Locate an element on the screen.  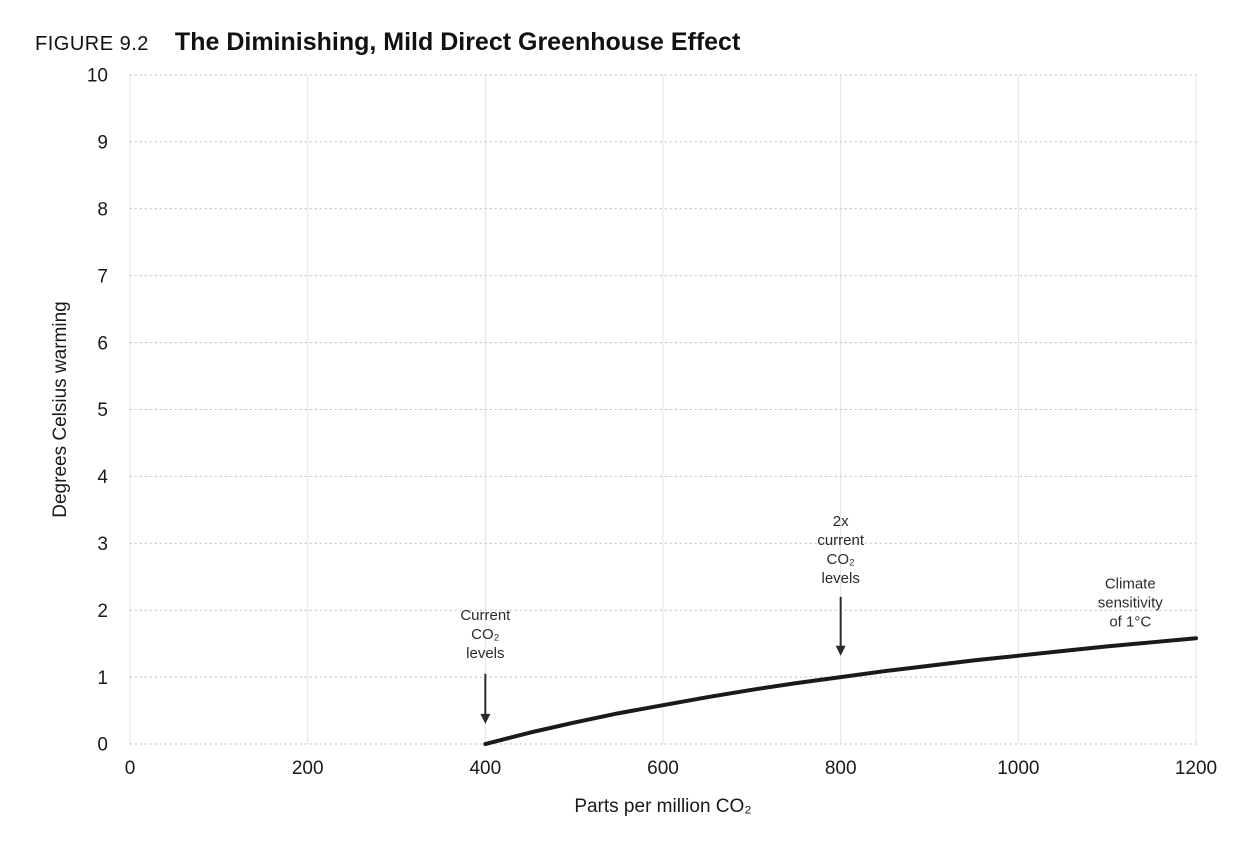
y-axis-title: Degrees Celsius warming is located at coordinates (60, 409).